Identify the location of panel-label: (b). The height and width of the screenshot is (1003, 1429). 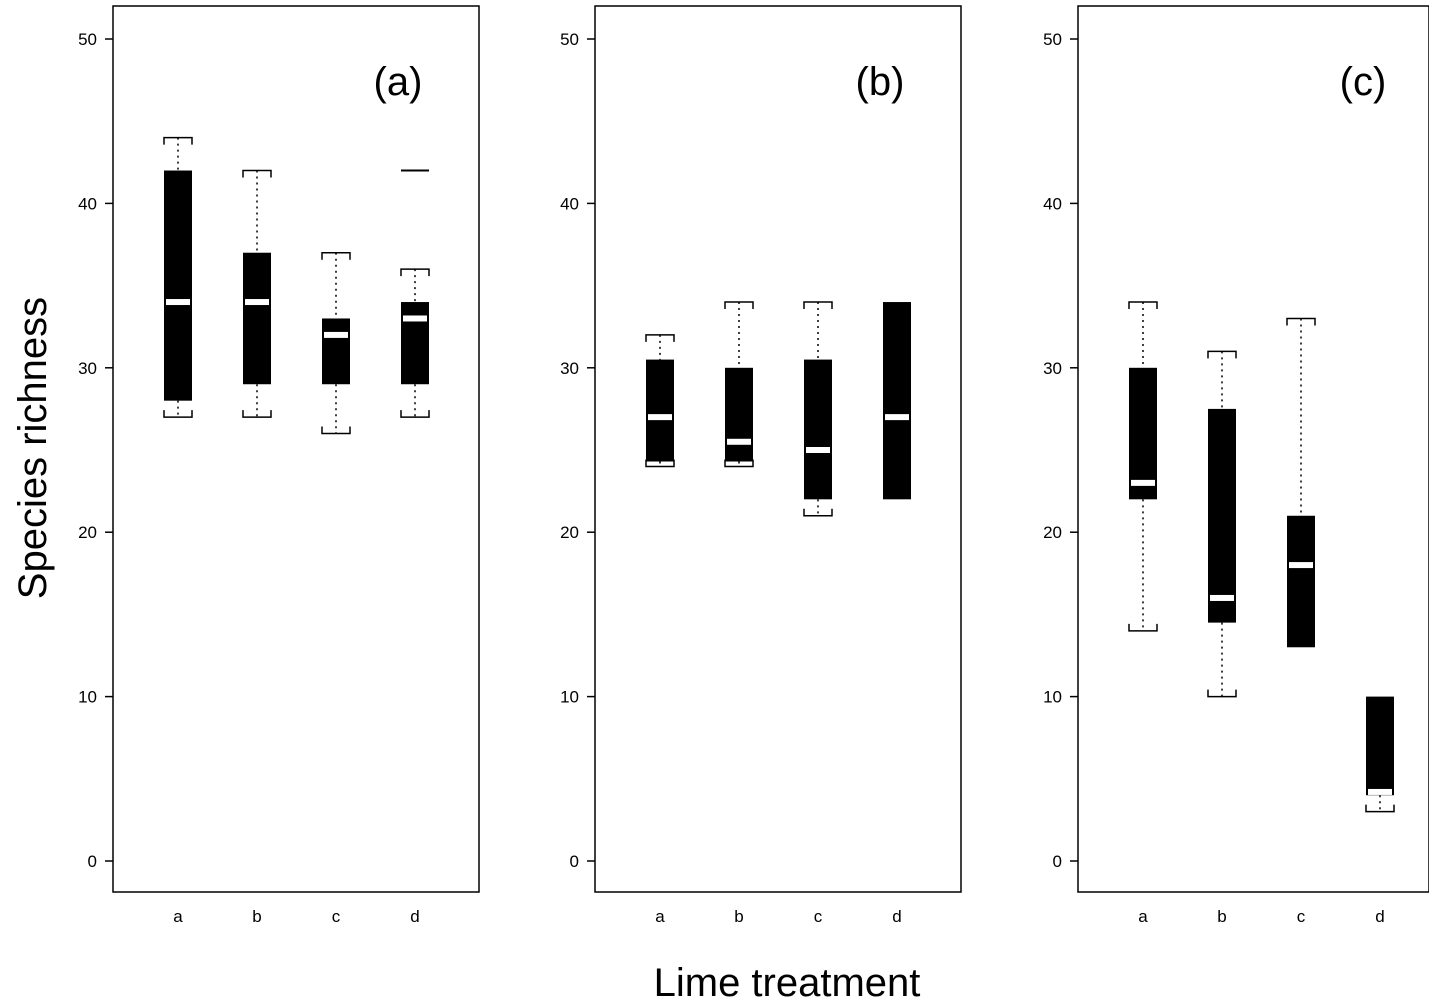
(880, 82).